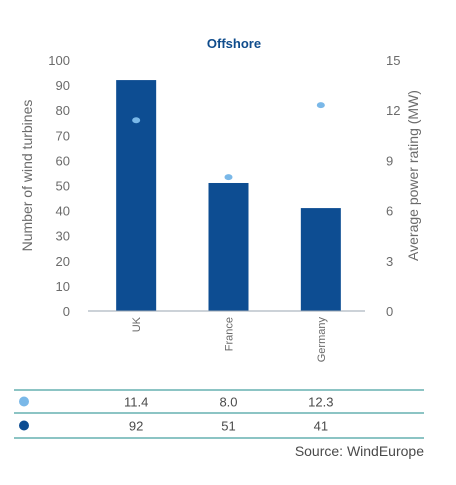 This screenshot has width=456, height=485. What do you see at coordinates (234, 43) in the screenshot?
I see `chart-title: Offshore` at bounding box center [234, 43].